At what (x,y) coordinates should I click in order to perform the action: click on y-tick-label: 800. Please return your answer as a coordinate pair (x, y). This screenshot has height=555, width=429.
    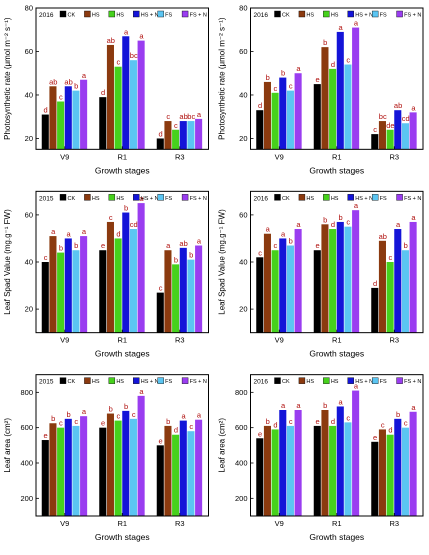
    Looking at the image, I should click on (241, 392).